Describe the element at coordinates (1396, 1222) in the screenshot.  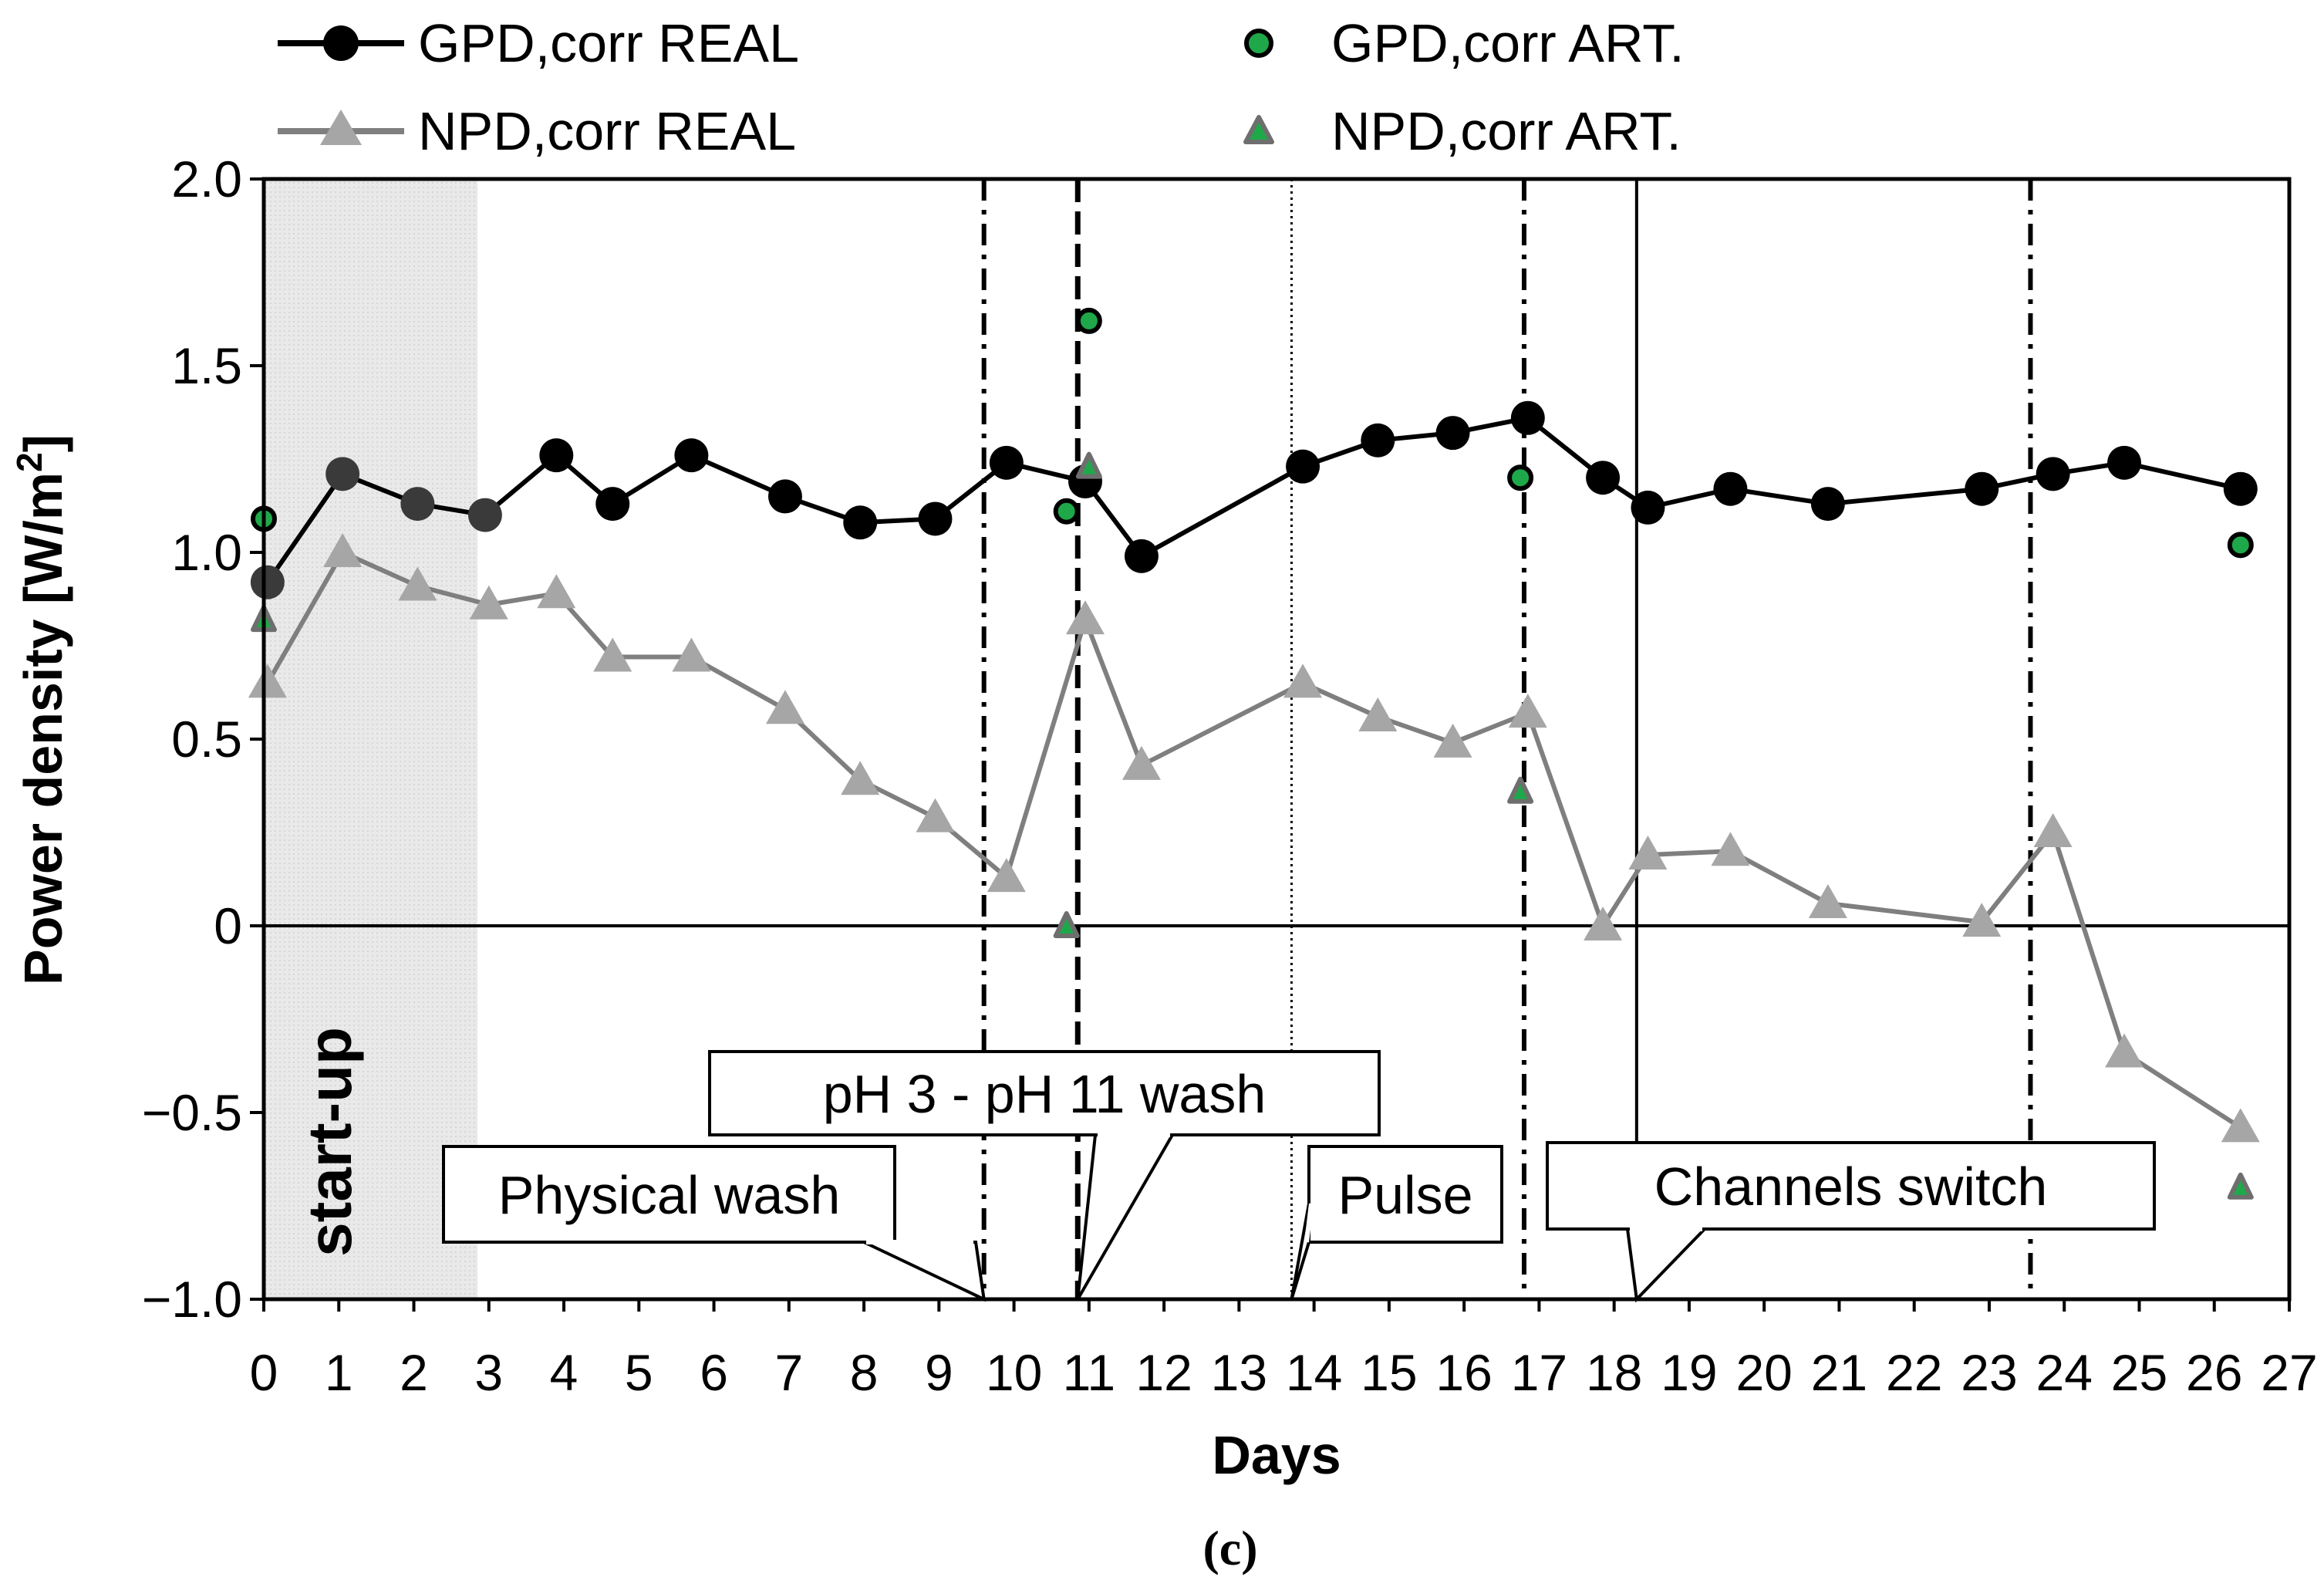
I see `callout-2: Pulse` at that location.